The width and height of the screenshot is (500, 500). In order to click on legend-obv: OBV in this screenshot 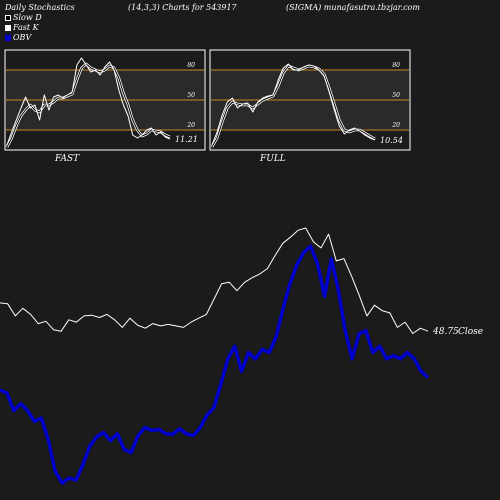, I will do `click(18, 37)`.